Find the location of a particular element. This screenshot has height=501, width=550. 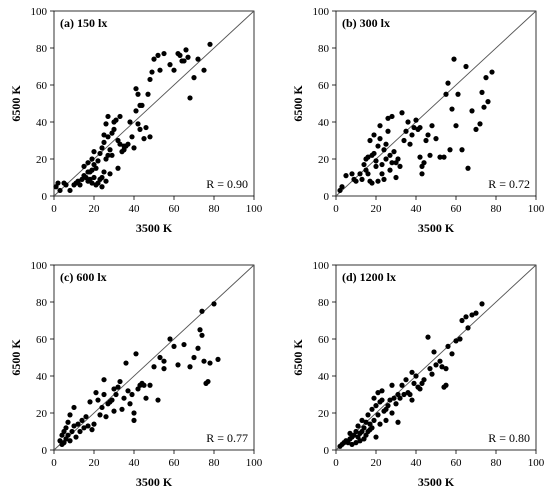

panel-title: (d) 1200 lx is located at coordinates (369, 277).